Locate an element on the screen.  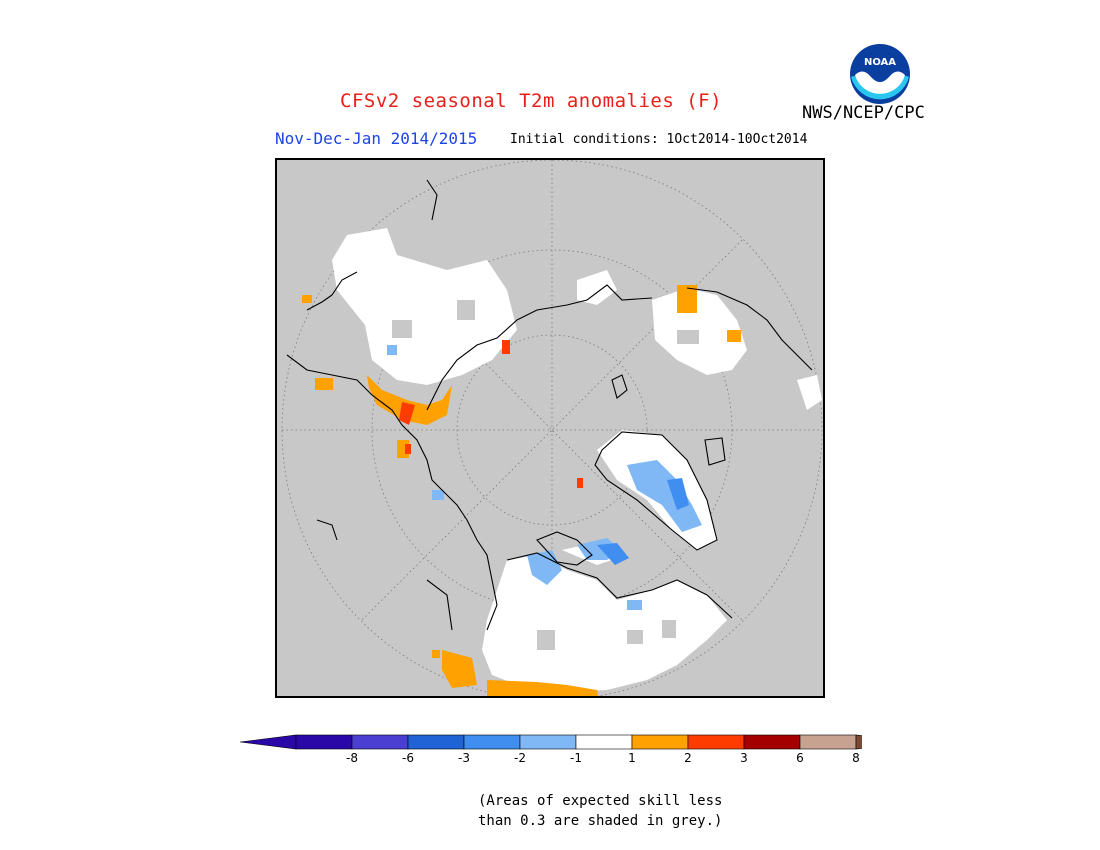
initial-conditions: Initial conditions: 1Oct2014-10Oct2014 is located at coordinates (659, 139).